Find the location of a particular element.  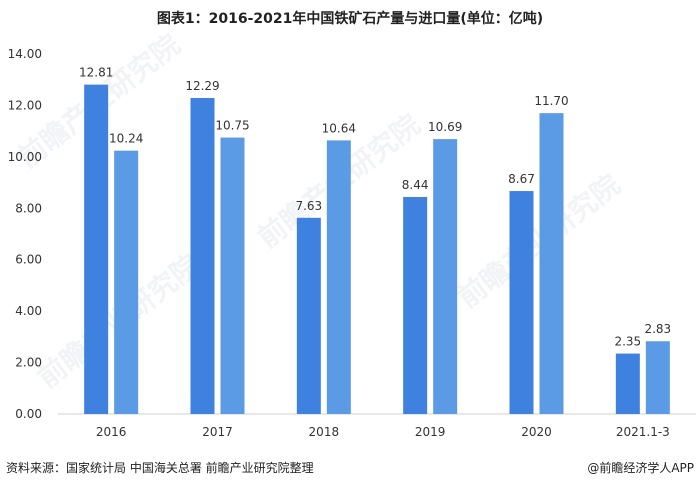

y-tick-label: 12.00 is located at coordinates (25, 105).